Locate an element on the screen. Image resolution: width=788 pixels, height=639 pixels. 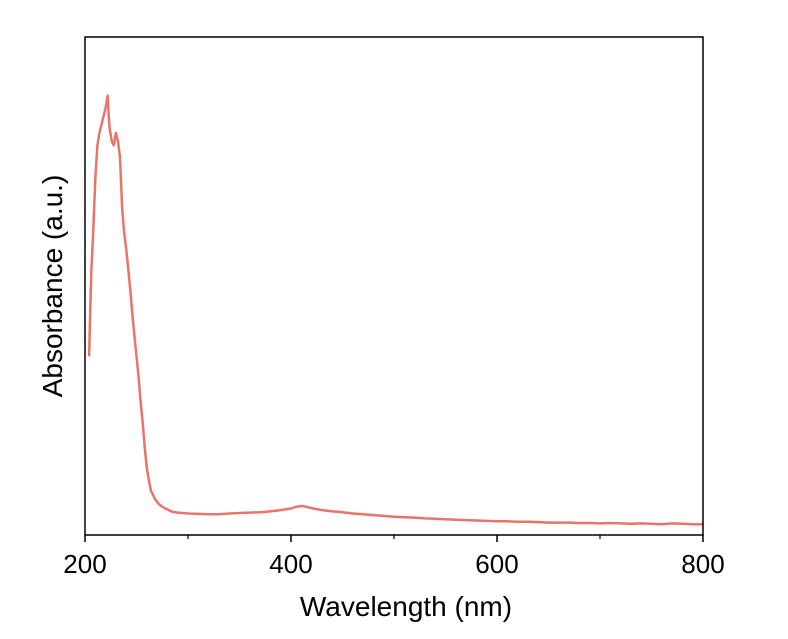
x-tick-label: 600 is located at coordinates (496, 564).